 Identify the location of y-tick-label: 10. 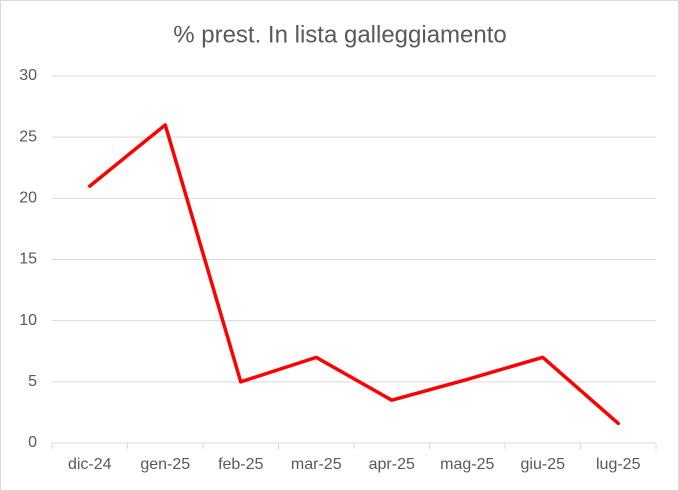
(28, 320).